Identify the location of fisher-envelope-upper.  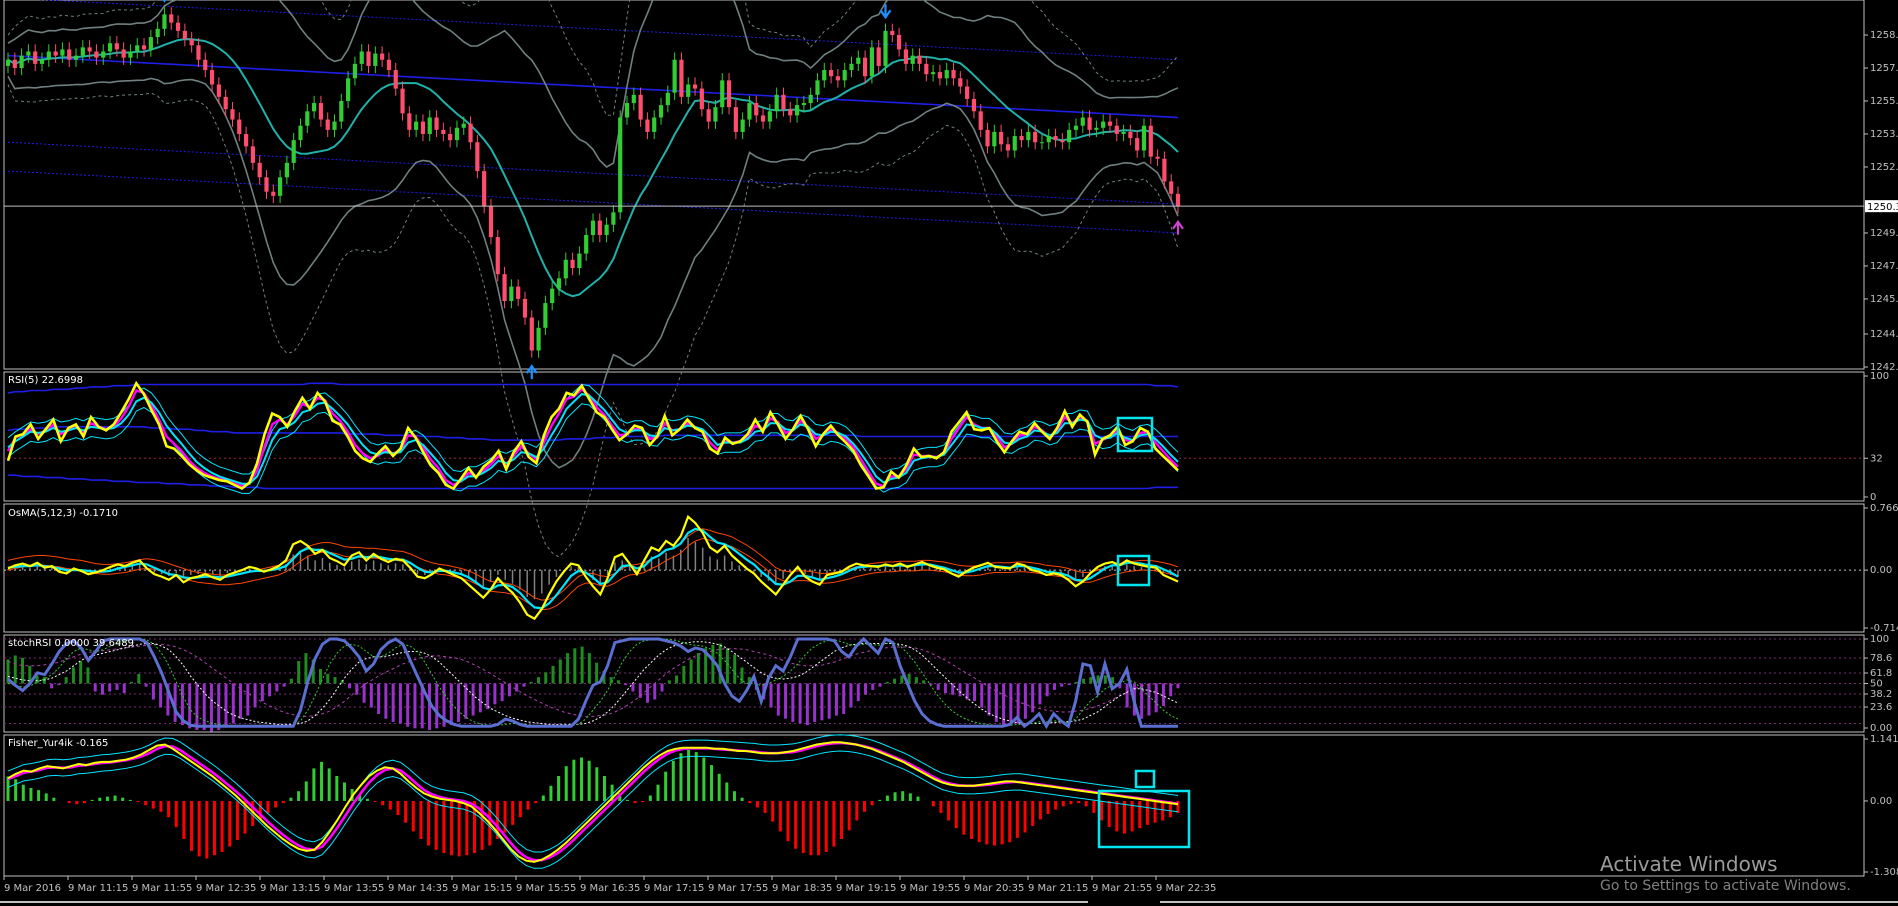
(593, 793).